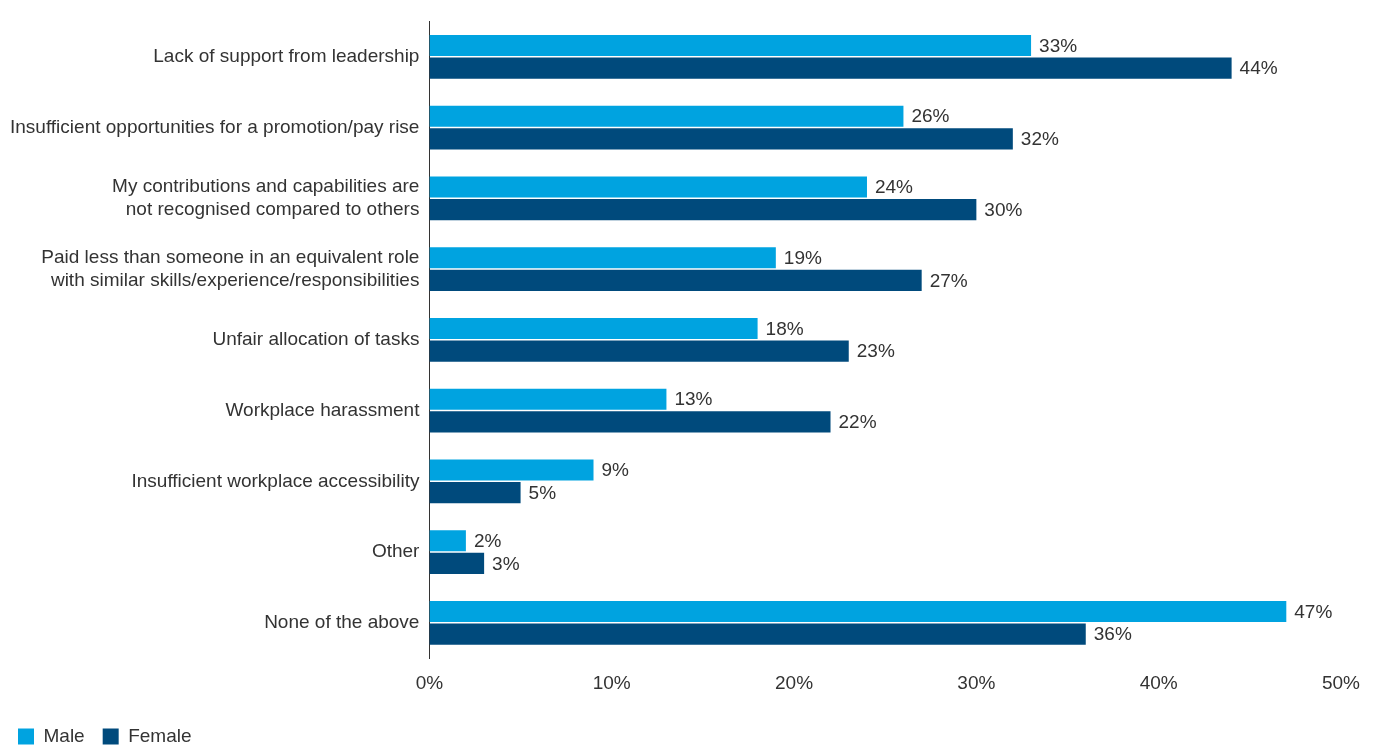 This screenshot has width=1381, height=756. Describe the element at coordinates (506, 563) in the screenshot. I see `data-label: 3%` at that location.